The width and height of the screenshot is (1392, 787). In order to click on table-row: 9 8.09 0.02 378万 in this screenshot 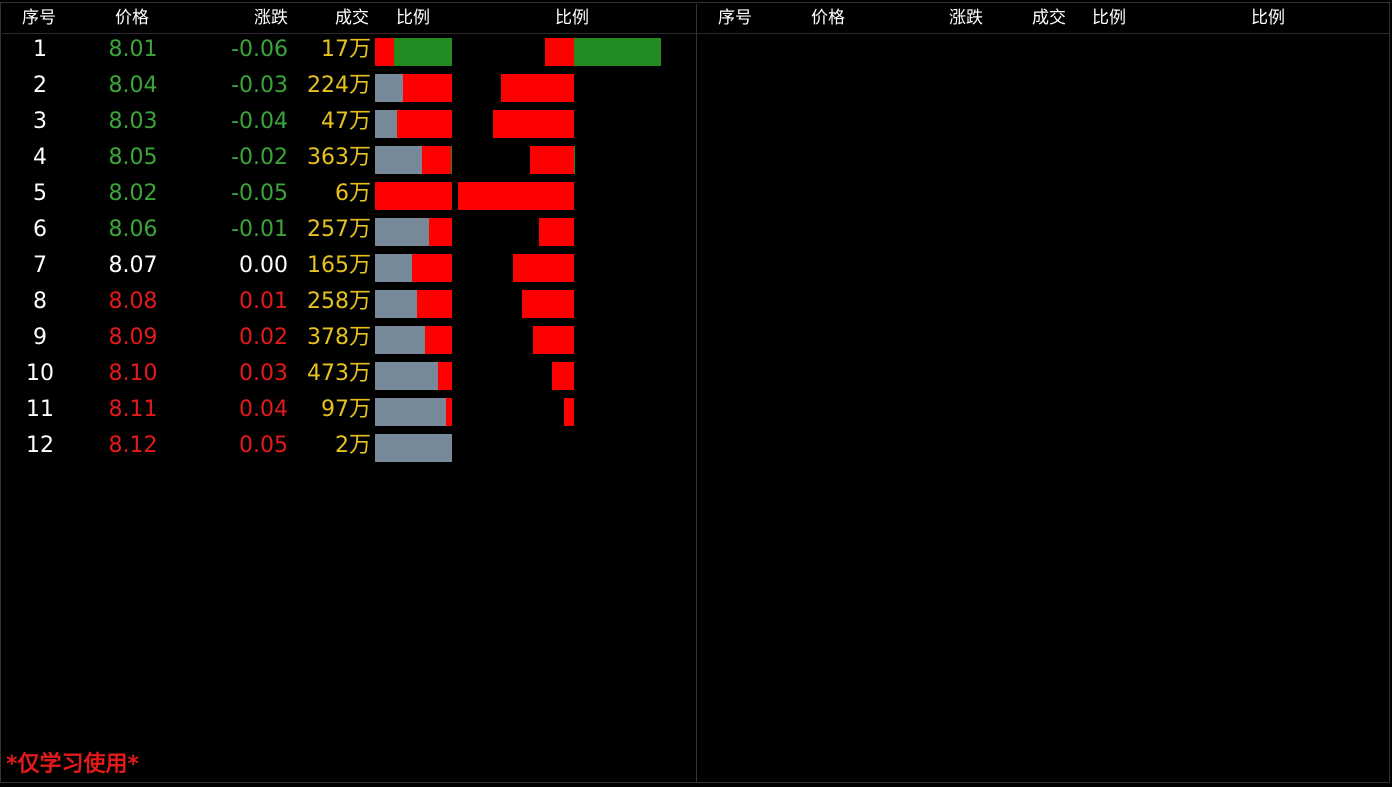, I will do `click(348, 341)`.